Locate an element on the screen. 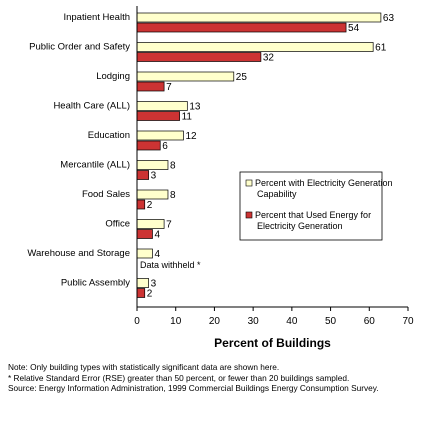 This screenshot has height=440, width=427. value-label-used-health-care-all: 11 is located at coordinates (187, 117).